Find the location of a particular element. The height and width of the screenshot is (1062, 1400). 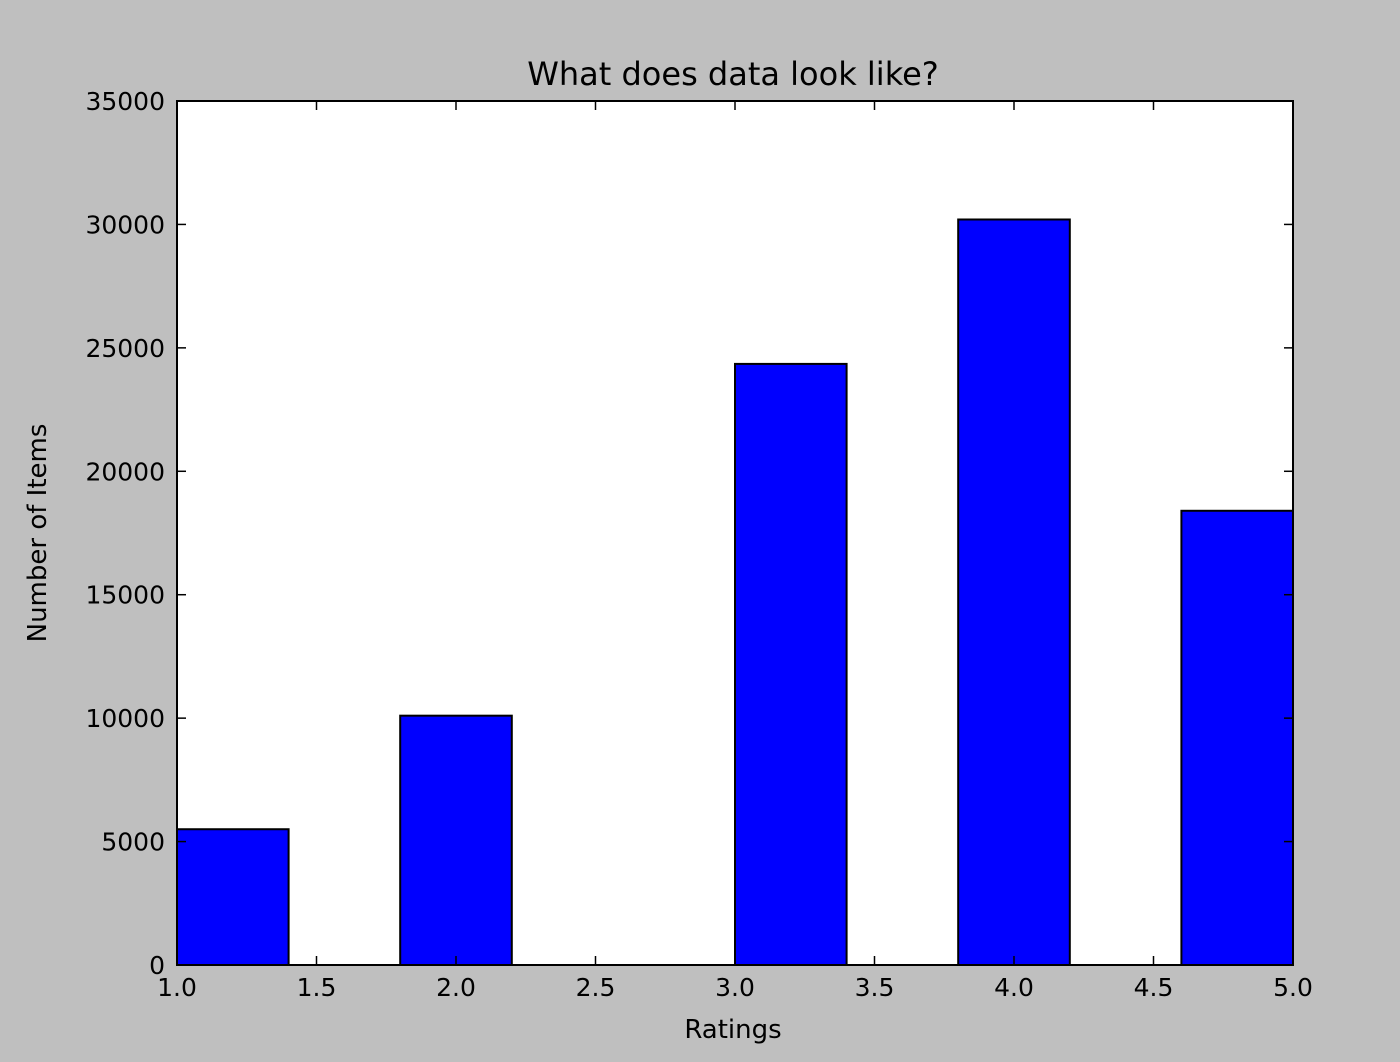

x-tick-label-8: 5.0 is located at coordinates (1293, 987).